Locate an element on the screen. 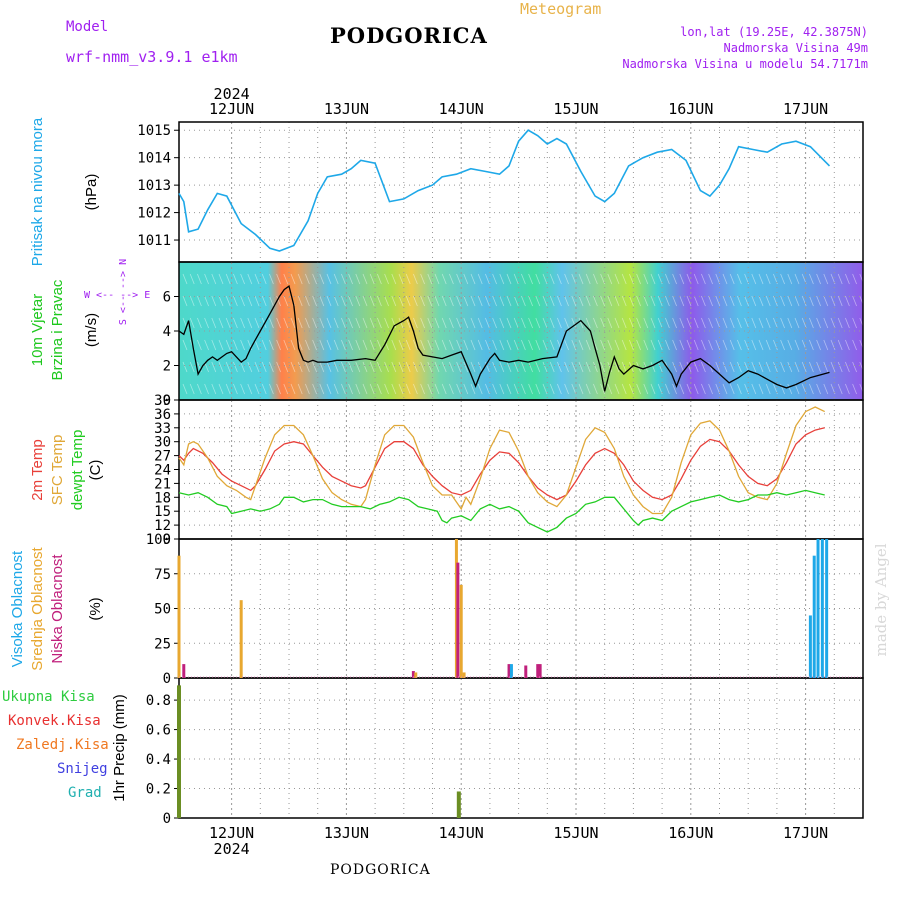  compass-sn: S <-- --> N is located at coordinates (123, 292).